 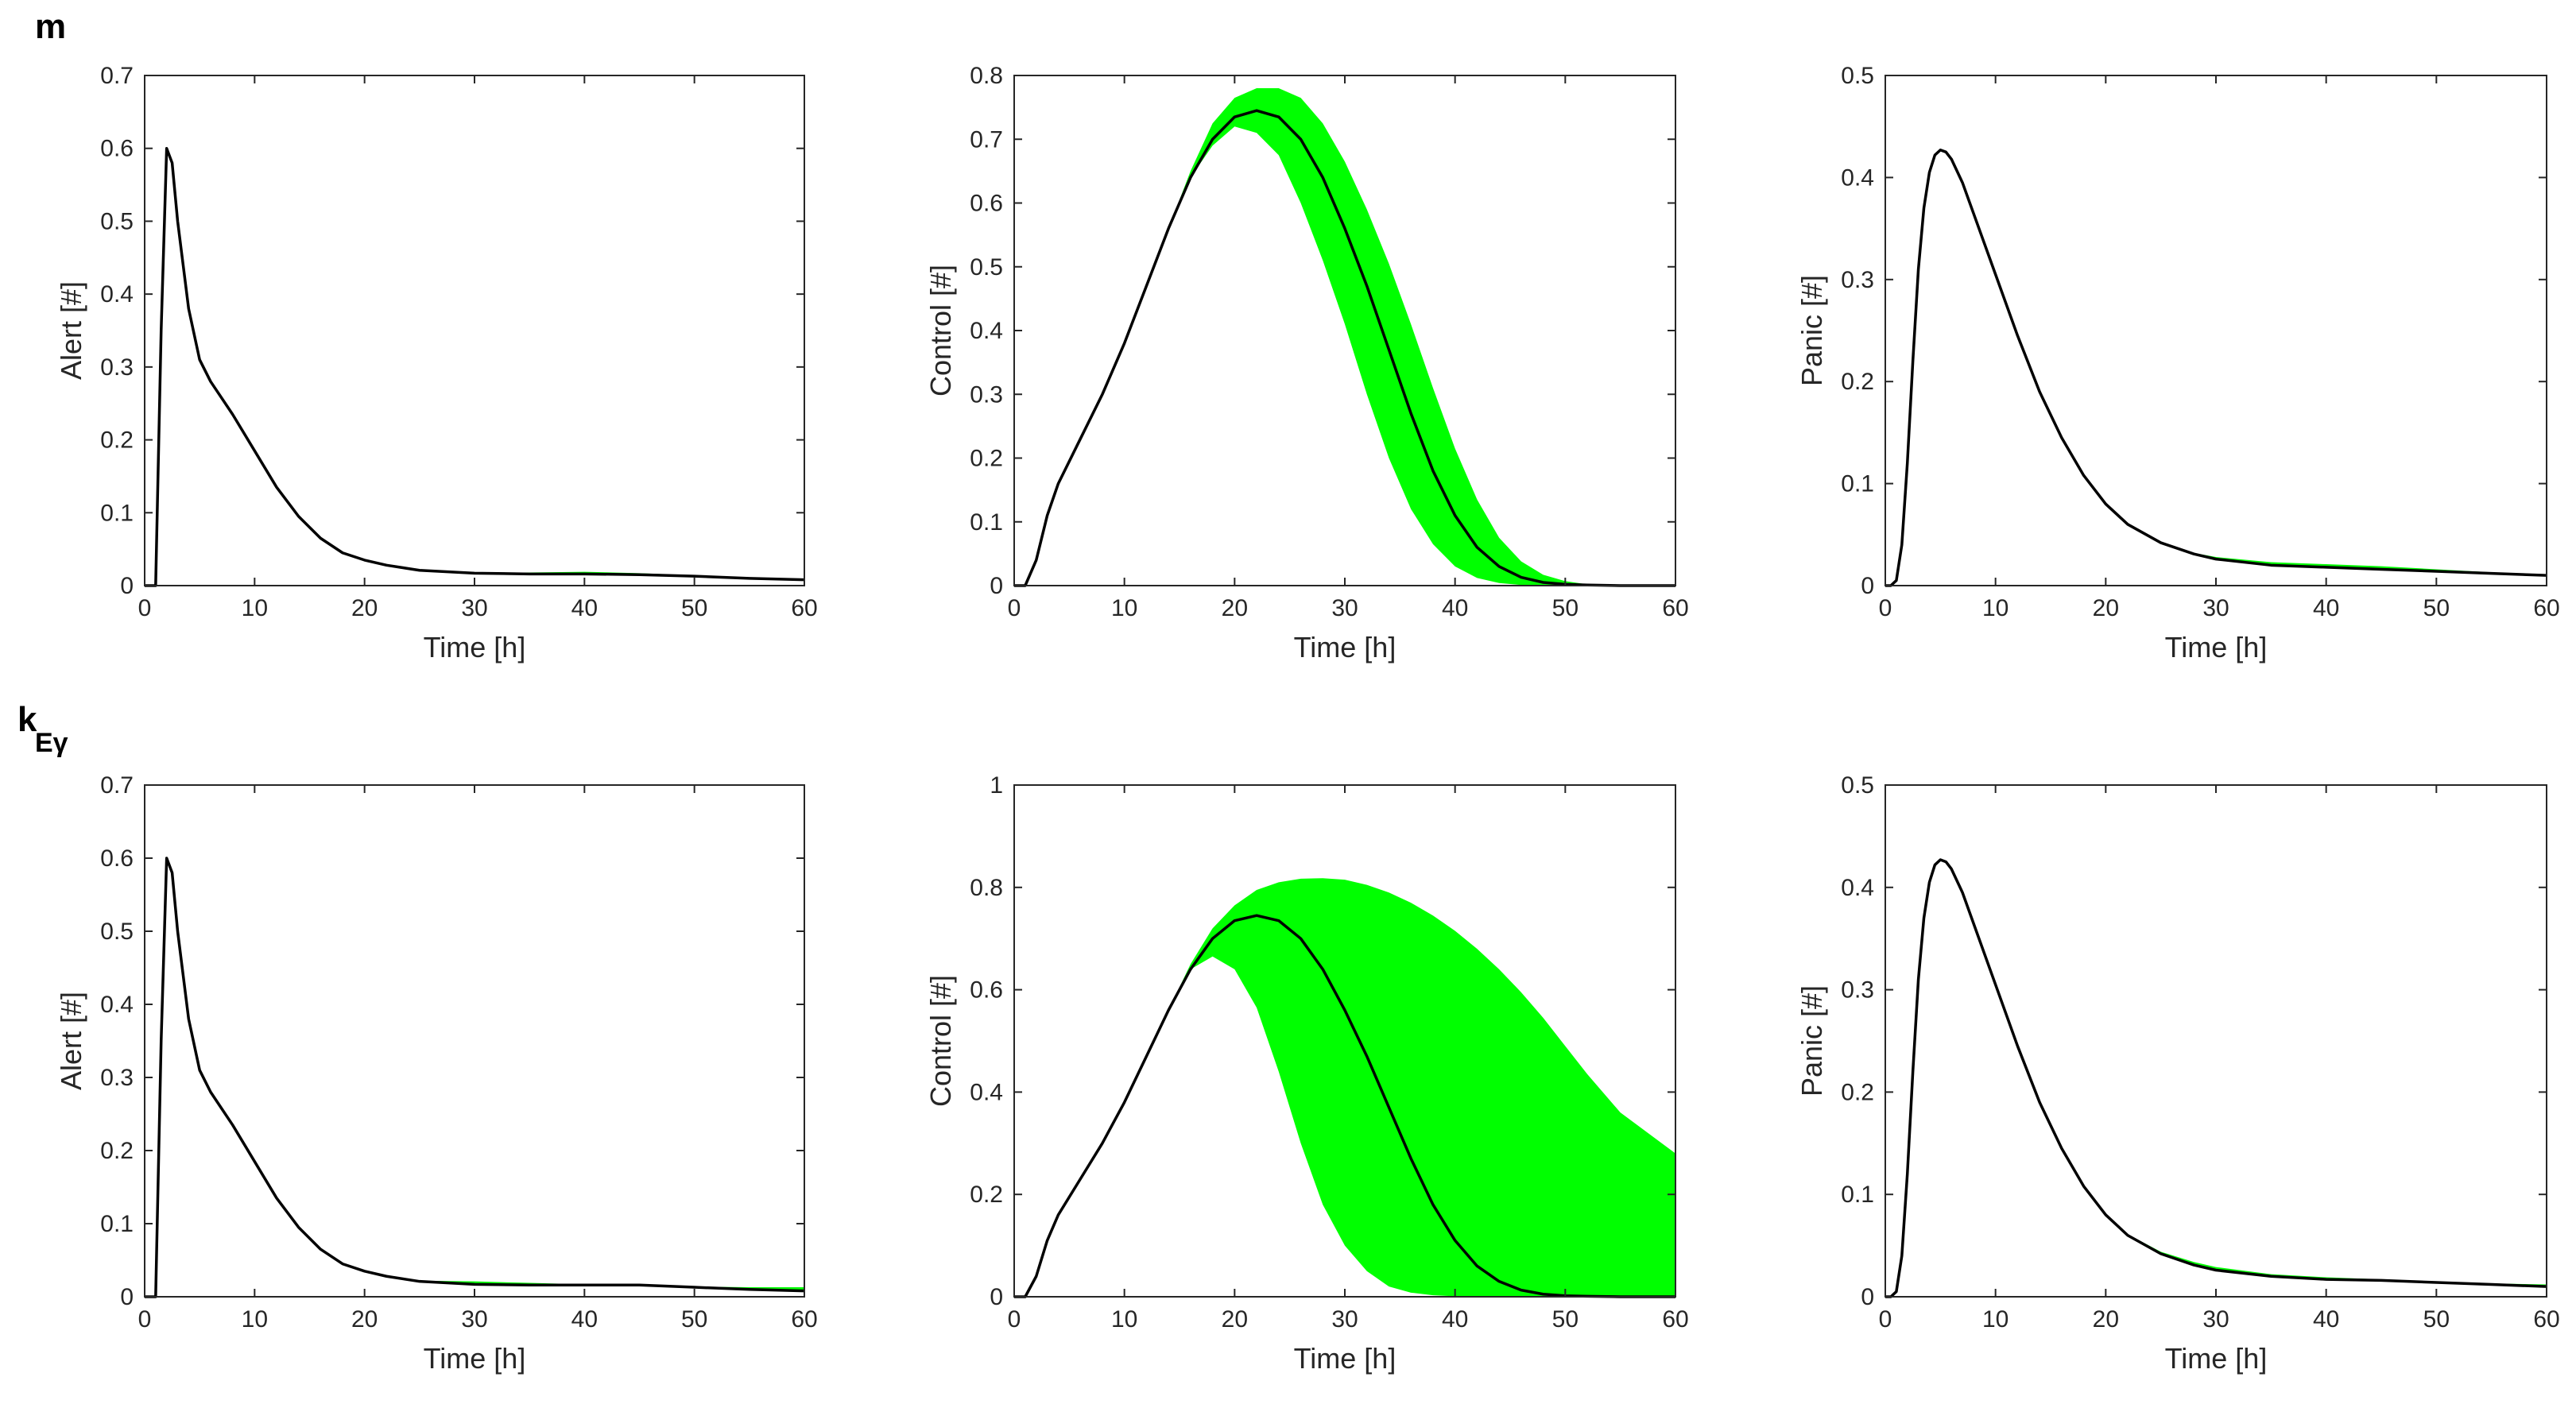 I want to click on y-tick-label: 1, so click(x=996, y=785).